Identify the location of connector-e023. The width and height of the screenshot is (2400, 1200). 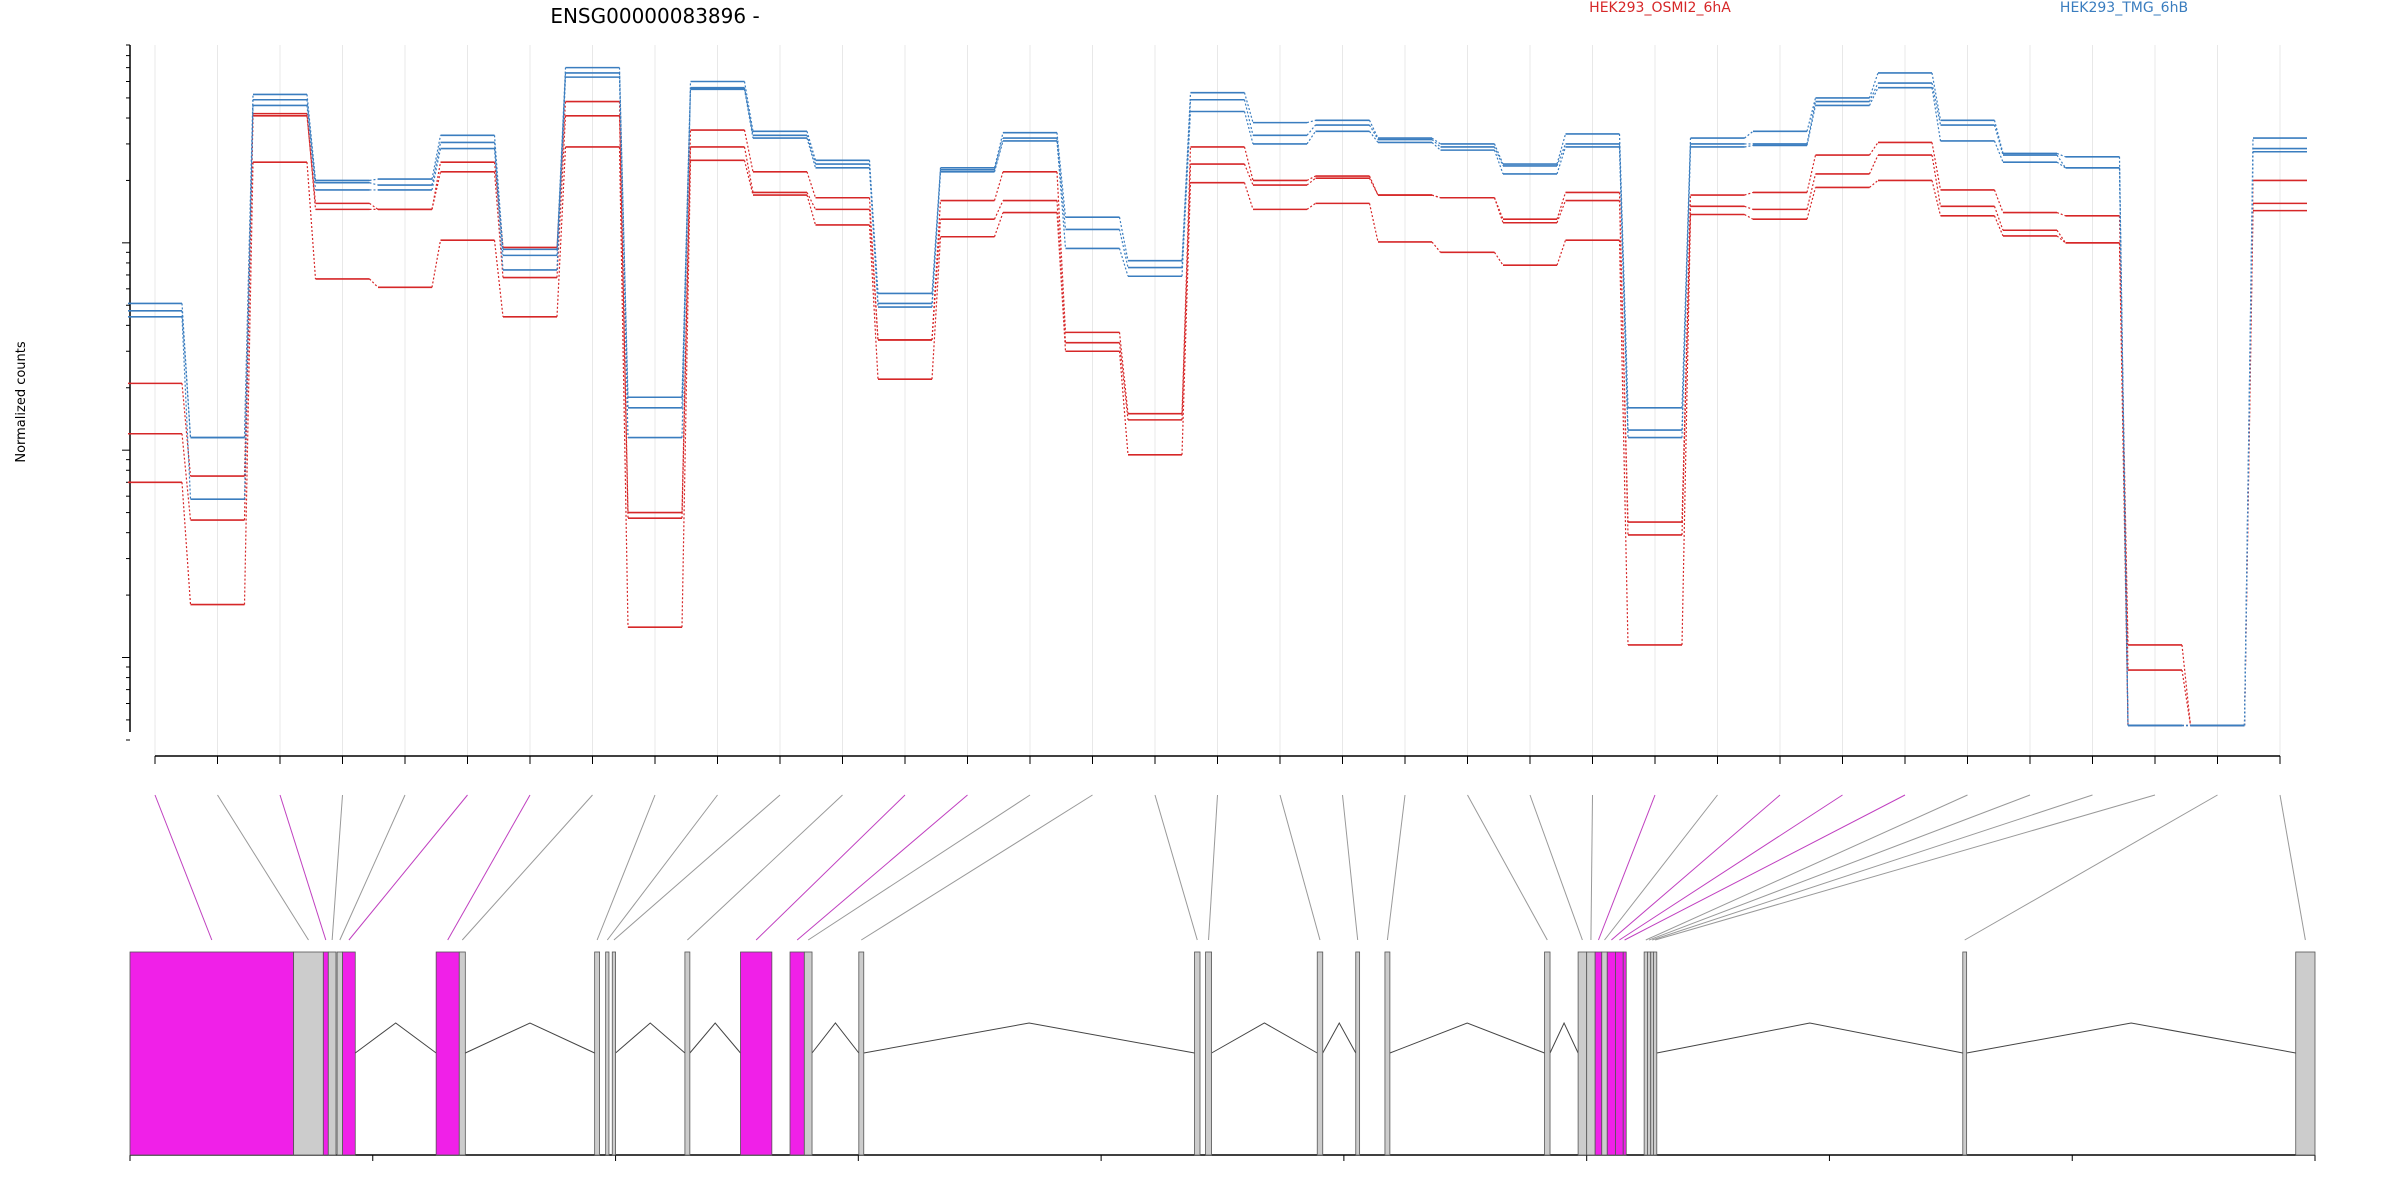
(1556, 867).